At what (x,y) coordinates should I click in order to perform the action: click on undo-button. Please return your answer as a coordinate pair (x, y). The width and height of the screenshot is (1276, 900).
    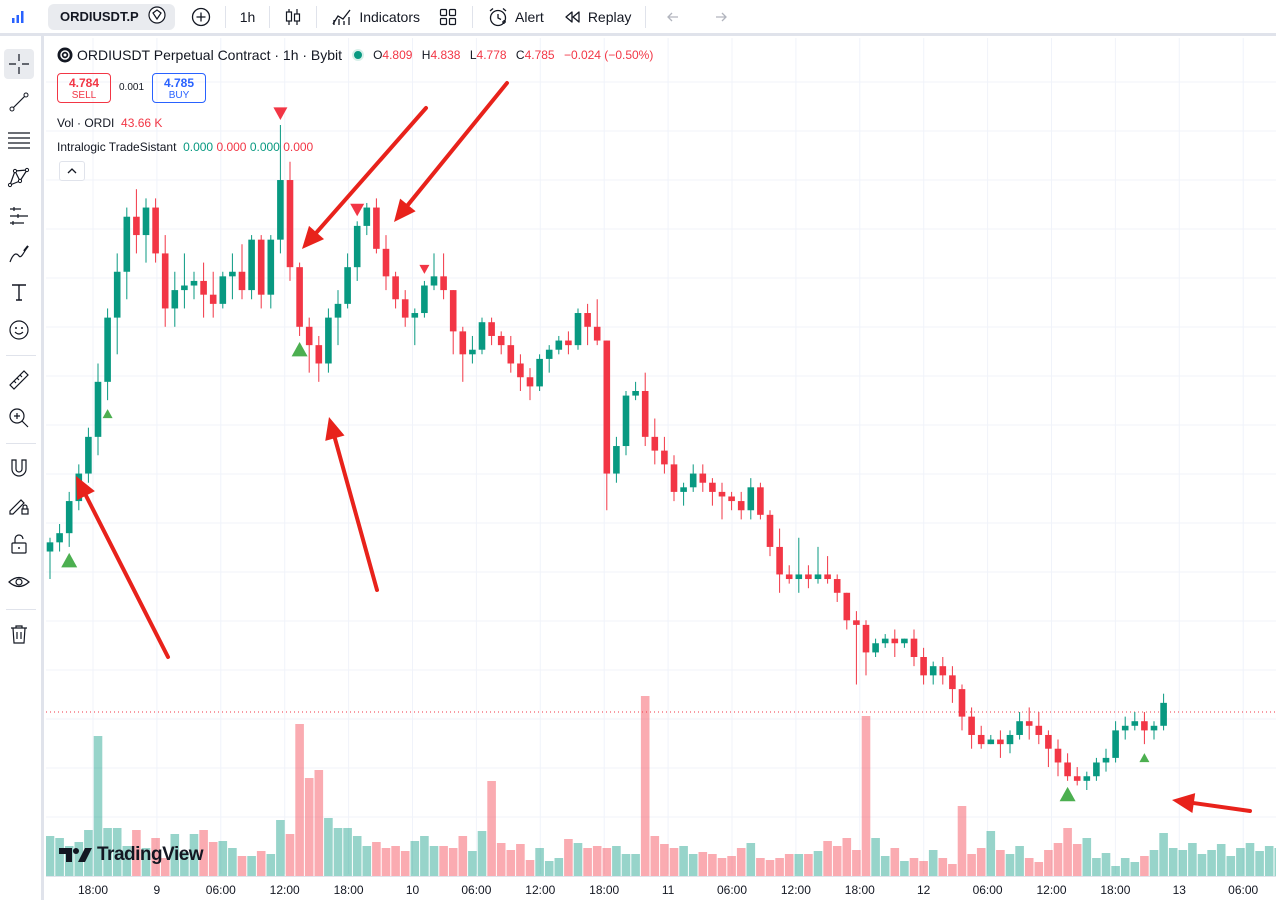
    Looking at the image, I should click on (675, 17).